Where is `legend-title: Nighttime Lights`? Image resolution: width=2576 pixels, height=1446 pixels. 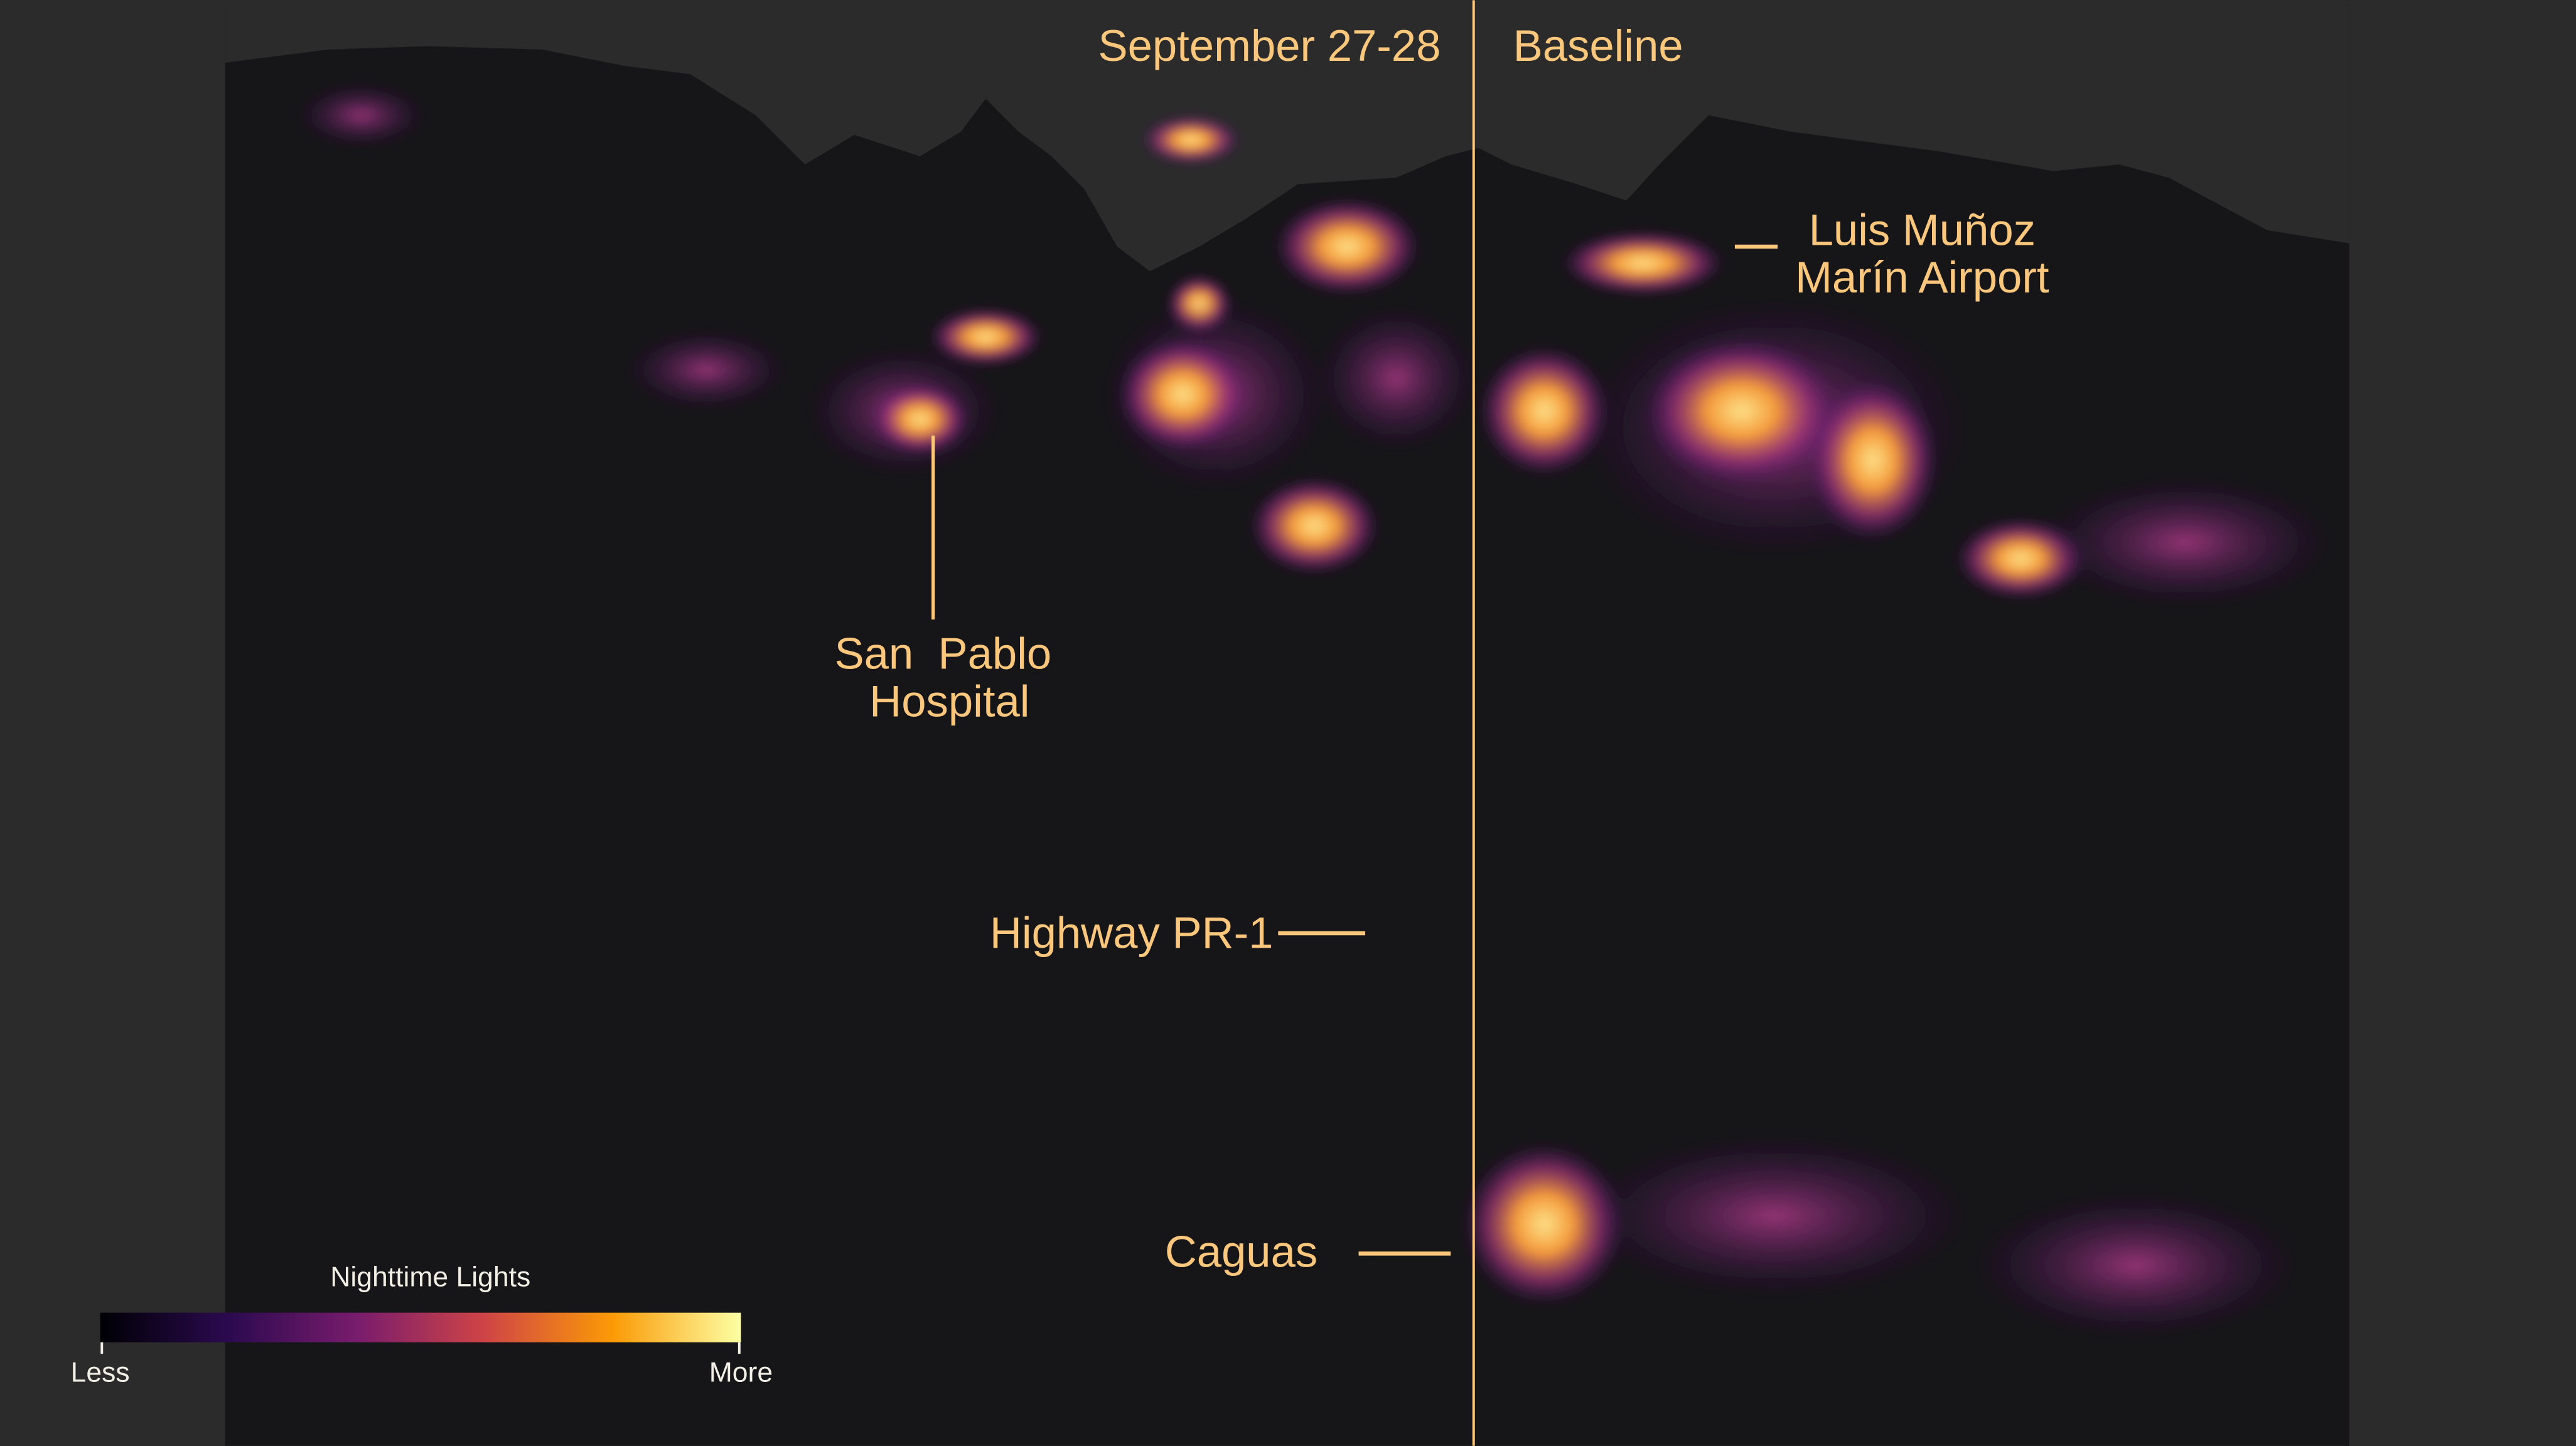 legend-title: Nighttime Lights is located at coordinates (430, 1277).